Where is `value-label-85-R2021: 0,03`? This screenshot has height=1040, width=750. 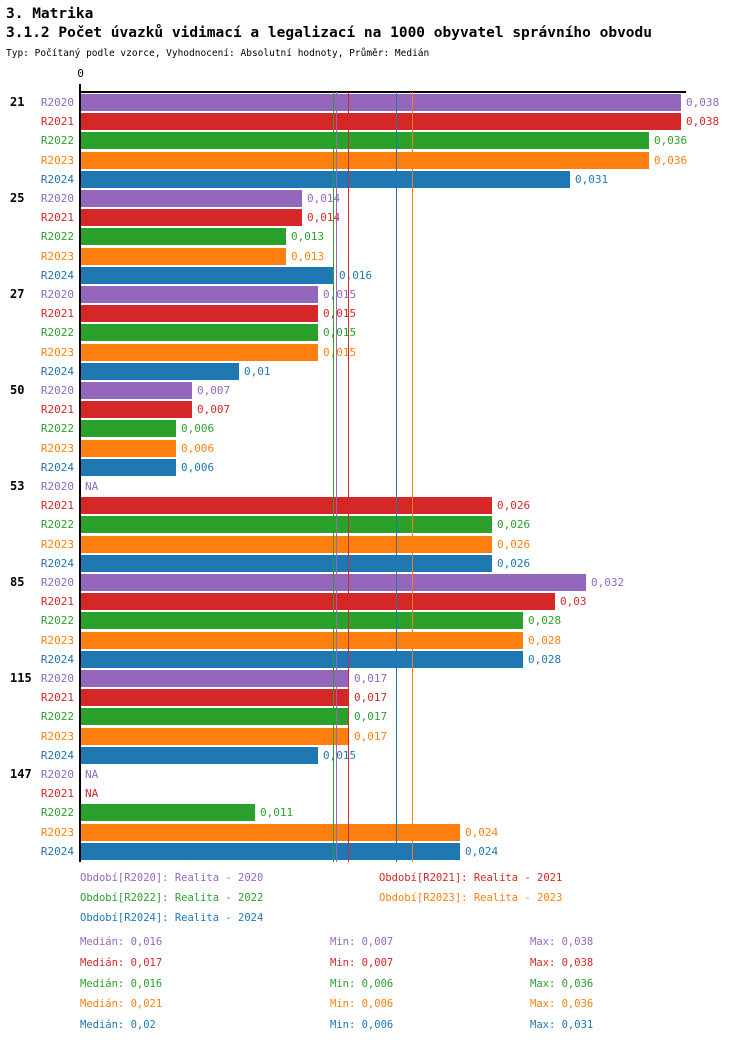 value-label-85-R2021: 0,03 is located at coordinates (573, 602).